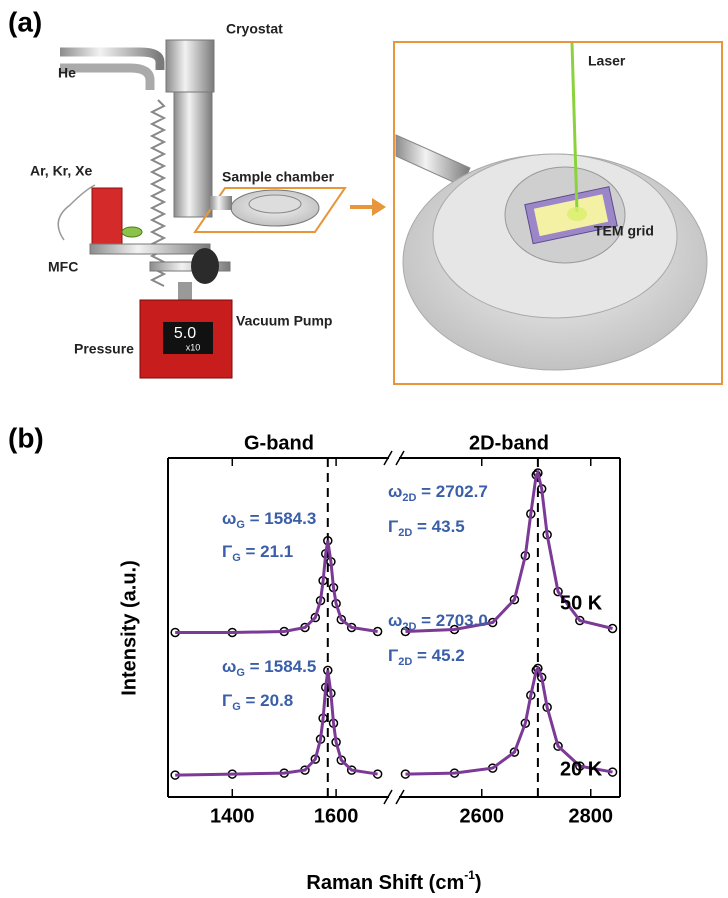  What do you see at coordinates (132, 232) in the screenshot?
I see `mfc-valve` at bounding box center [132, 232].